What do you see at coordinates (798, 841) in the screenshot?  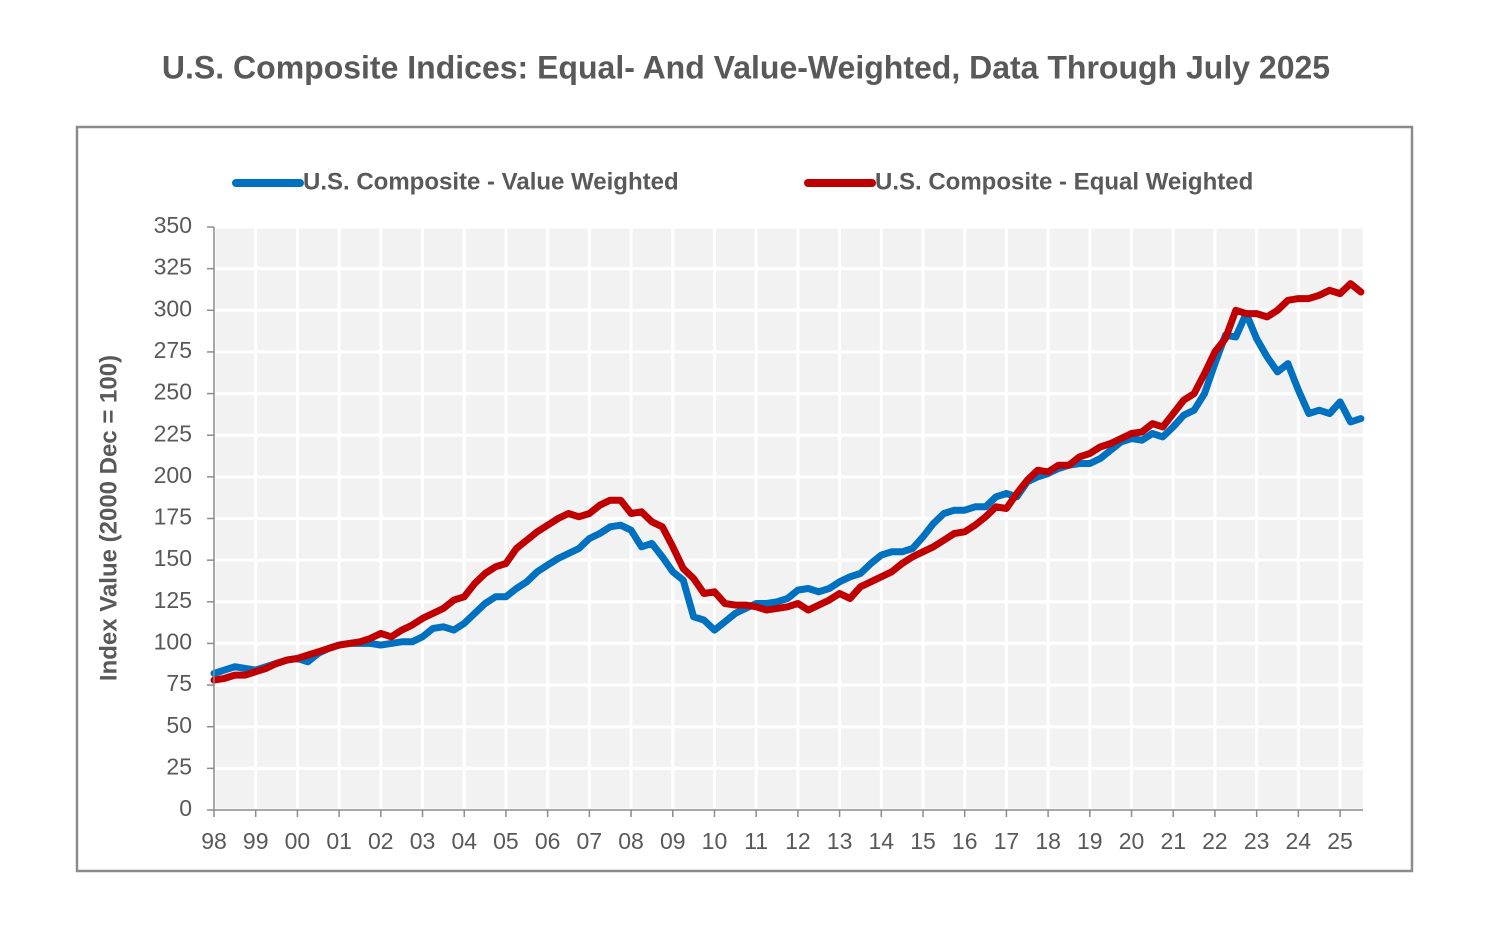 I see `x-tick-label: 12` at bounding box center [798, 841].